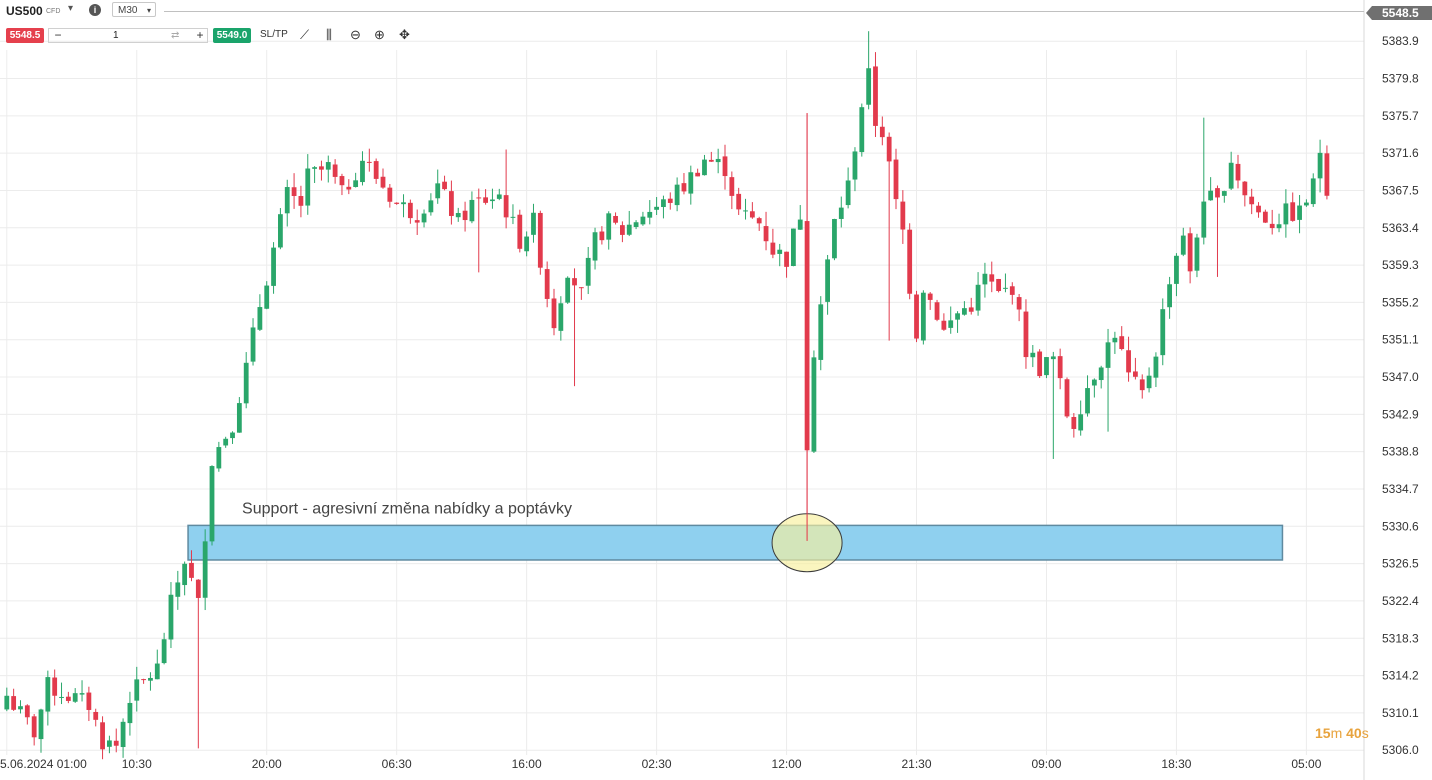 The image size is (1432, 780). What do you see at coordinates (1400, 564) in the screenshot?
I see `y-tick-label: 5326.5` at bounding box center [1400, 564].